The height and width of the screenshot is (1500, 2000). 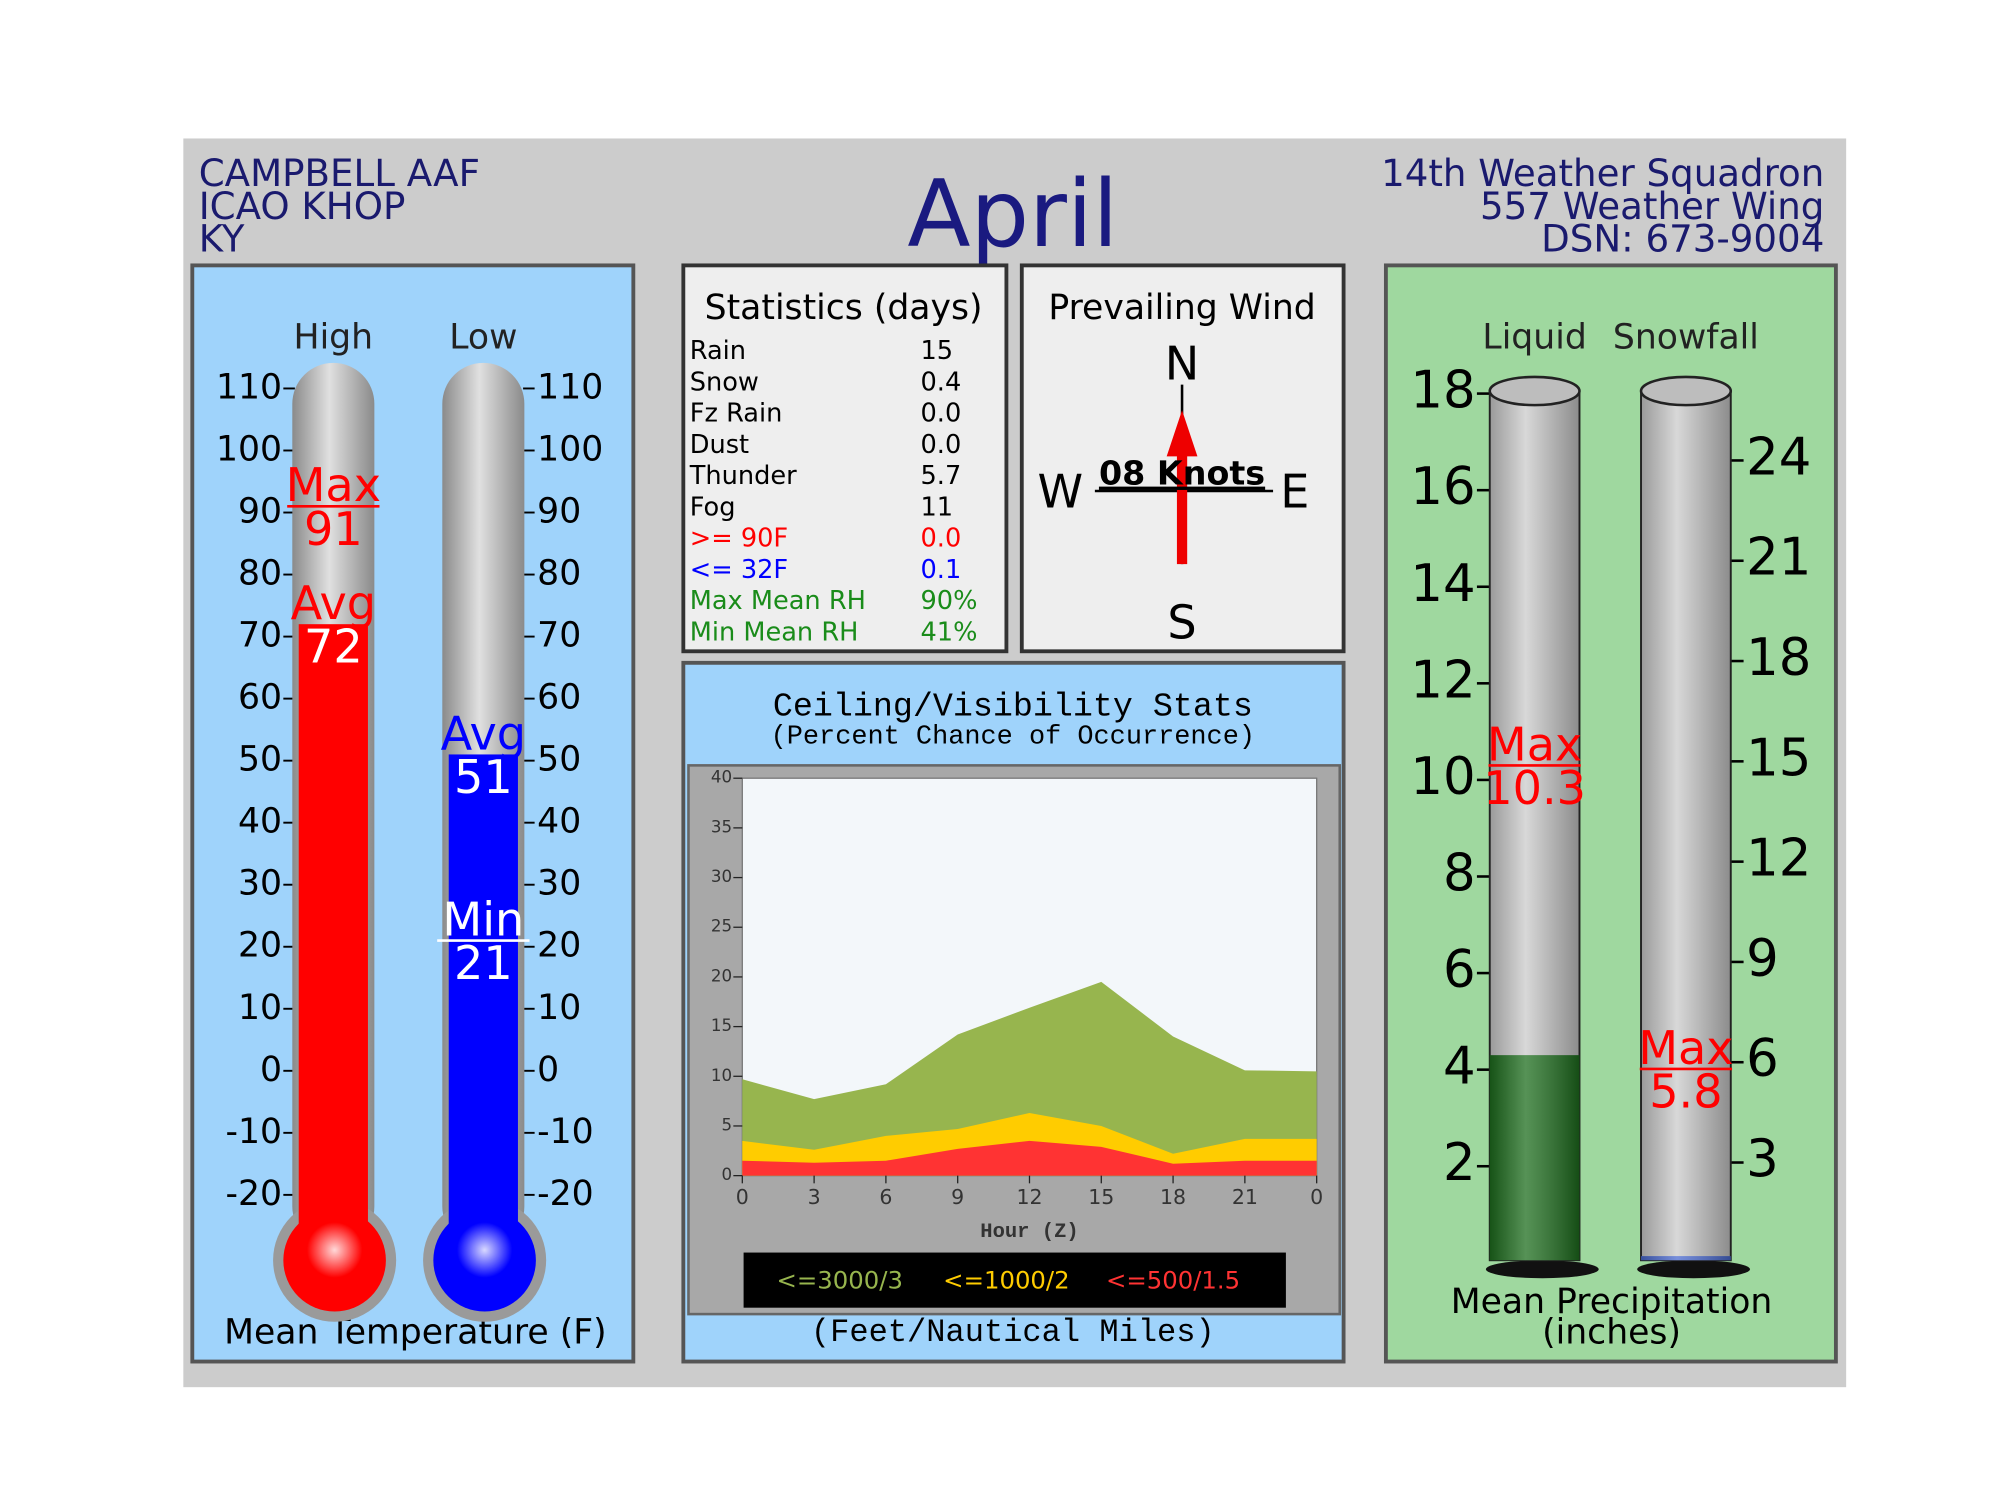 I want to click on y-tick-label: 70, so click(x=559, y=636).